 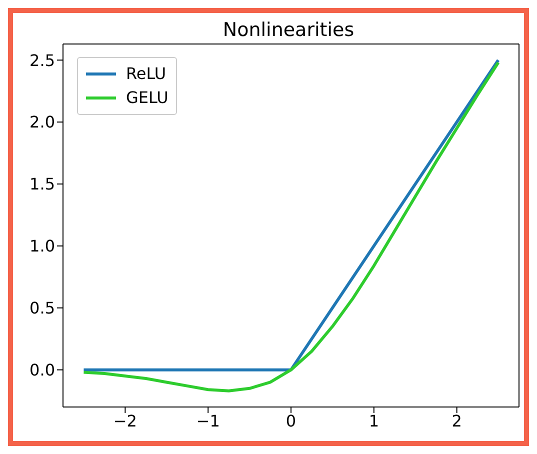 I want to click on x-tick-label: −1, so click(x=208, y=420).